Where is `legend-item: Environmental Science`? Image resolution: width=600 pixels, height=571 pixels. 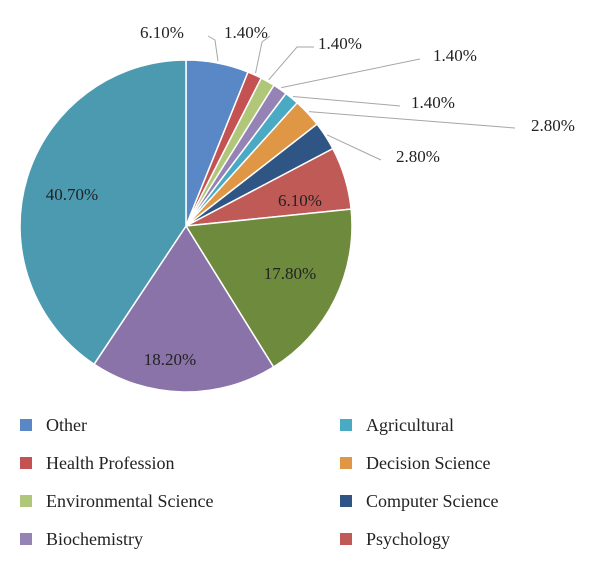 legend-item: Environmental Science is located at coordinates (116, 501).